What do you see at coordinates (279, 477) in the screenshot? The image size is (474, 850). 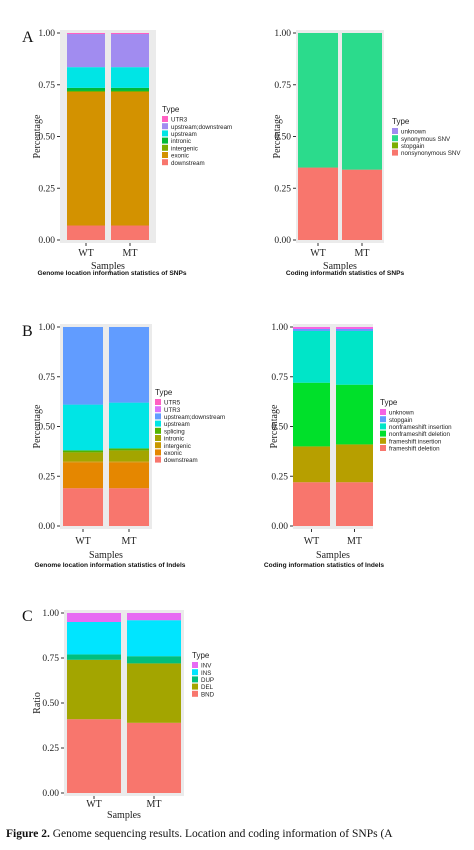 I see `chart4-y-tick-label: 0.25` at bounding box center [279, 477].